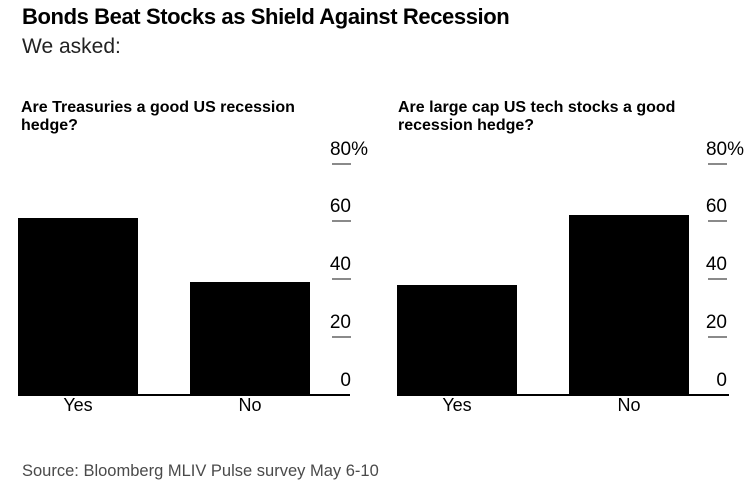  What do you see at coordinates (186, 117) in the screenshot?
I see `chart-question: Are Treasuries a good US recession hedge?` at bounding box center [186, 117].